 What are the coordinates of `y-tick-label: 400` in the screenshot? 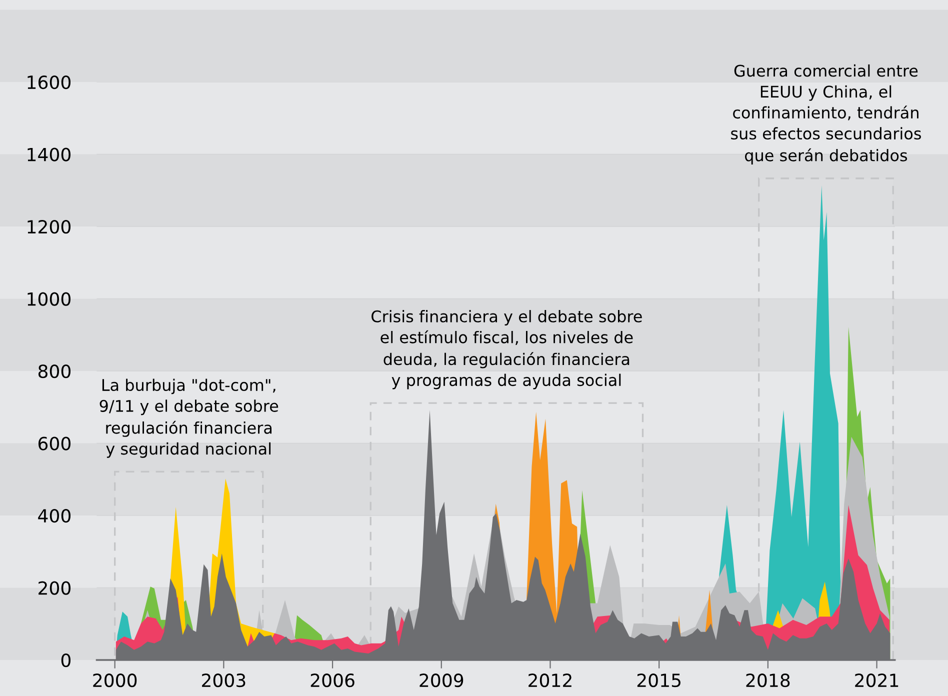 It's located at (54, 515).